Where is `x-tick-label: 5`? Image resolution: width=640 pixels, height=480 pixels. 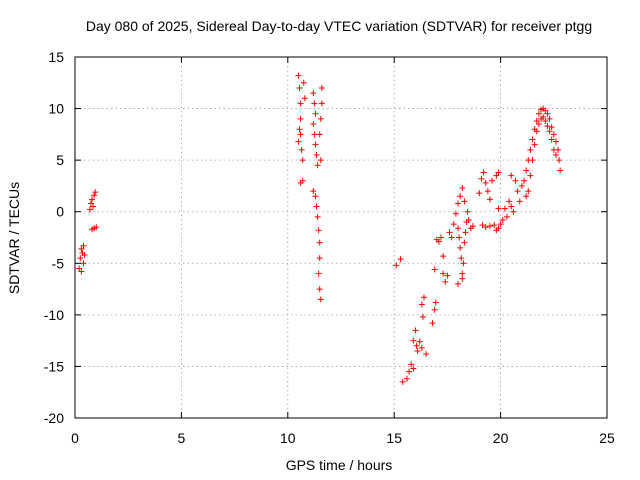
x-tick-label: 5 is located at coordinates (182, 438).